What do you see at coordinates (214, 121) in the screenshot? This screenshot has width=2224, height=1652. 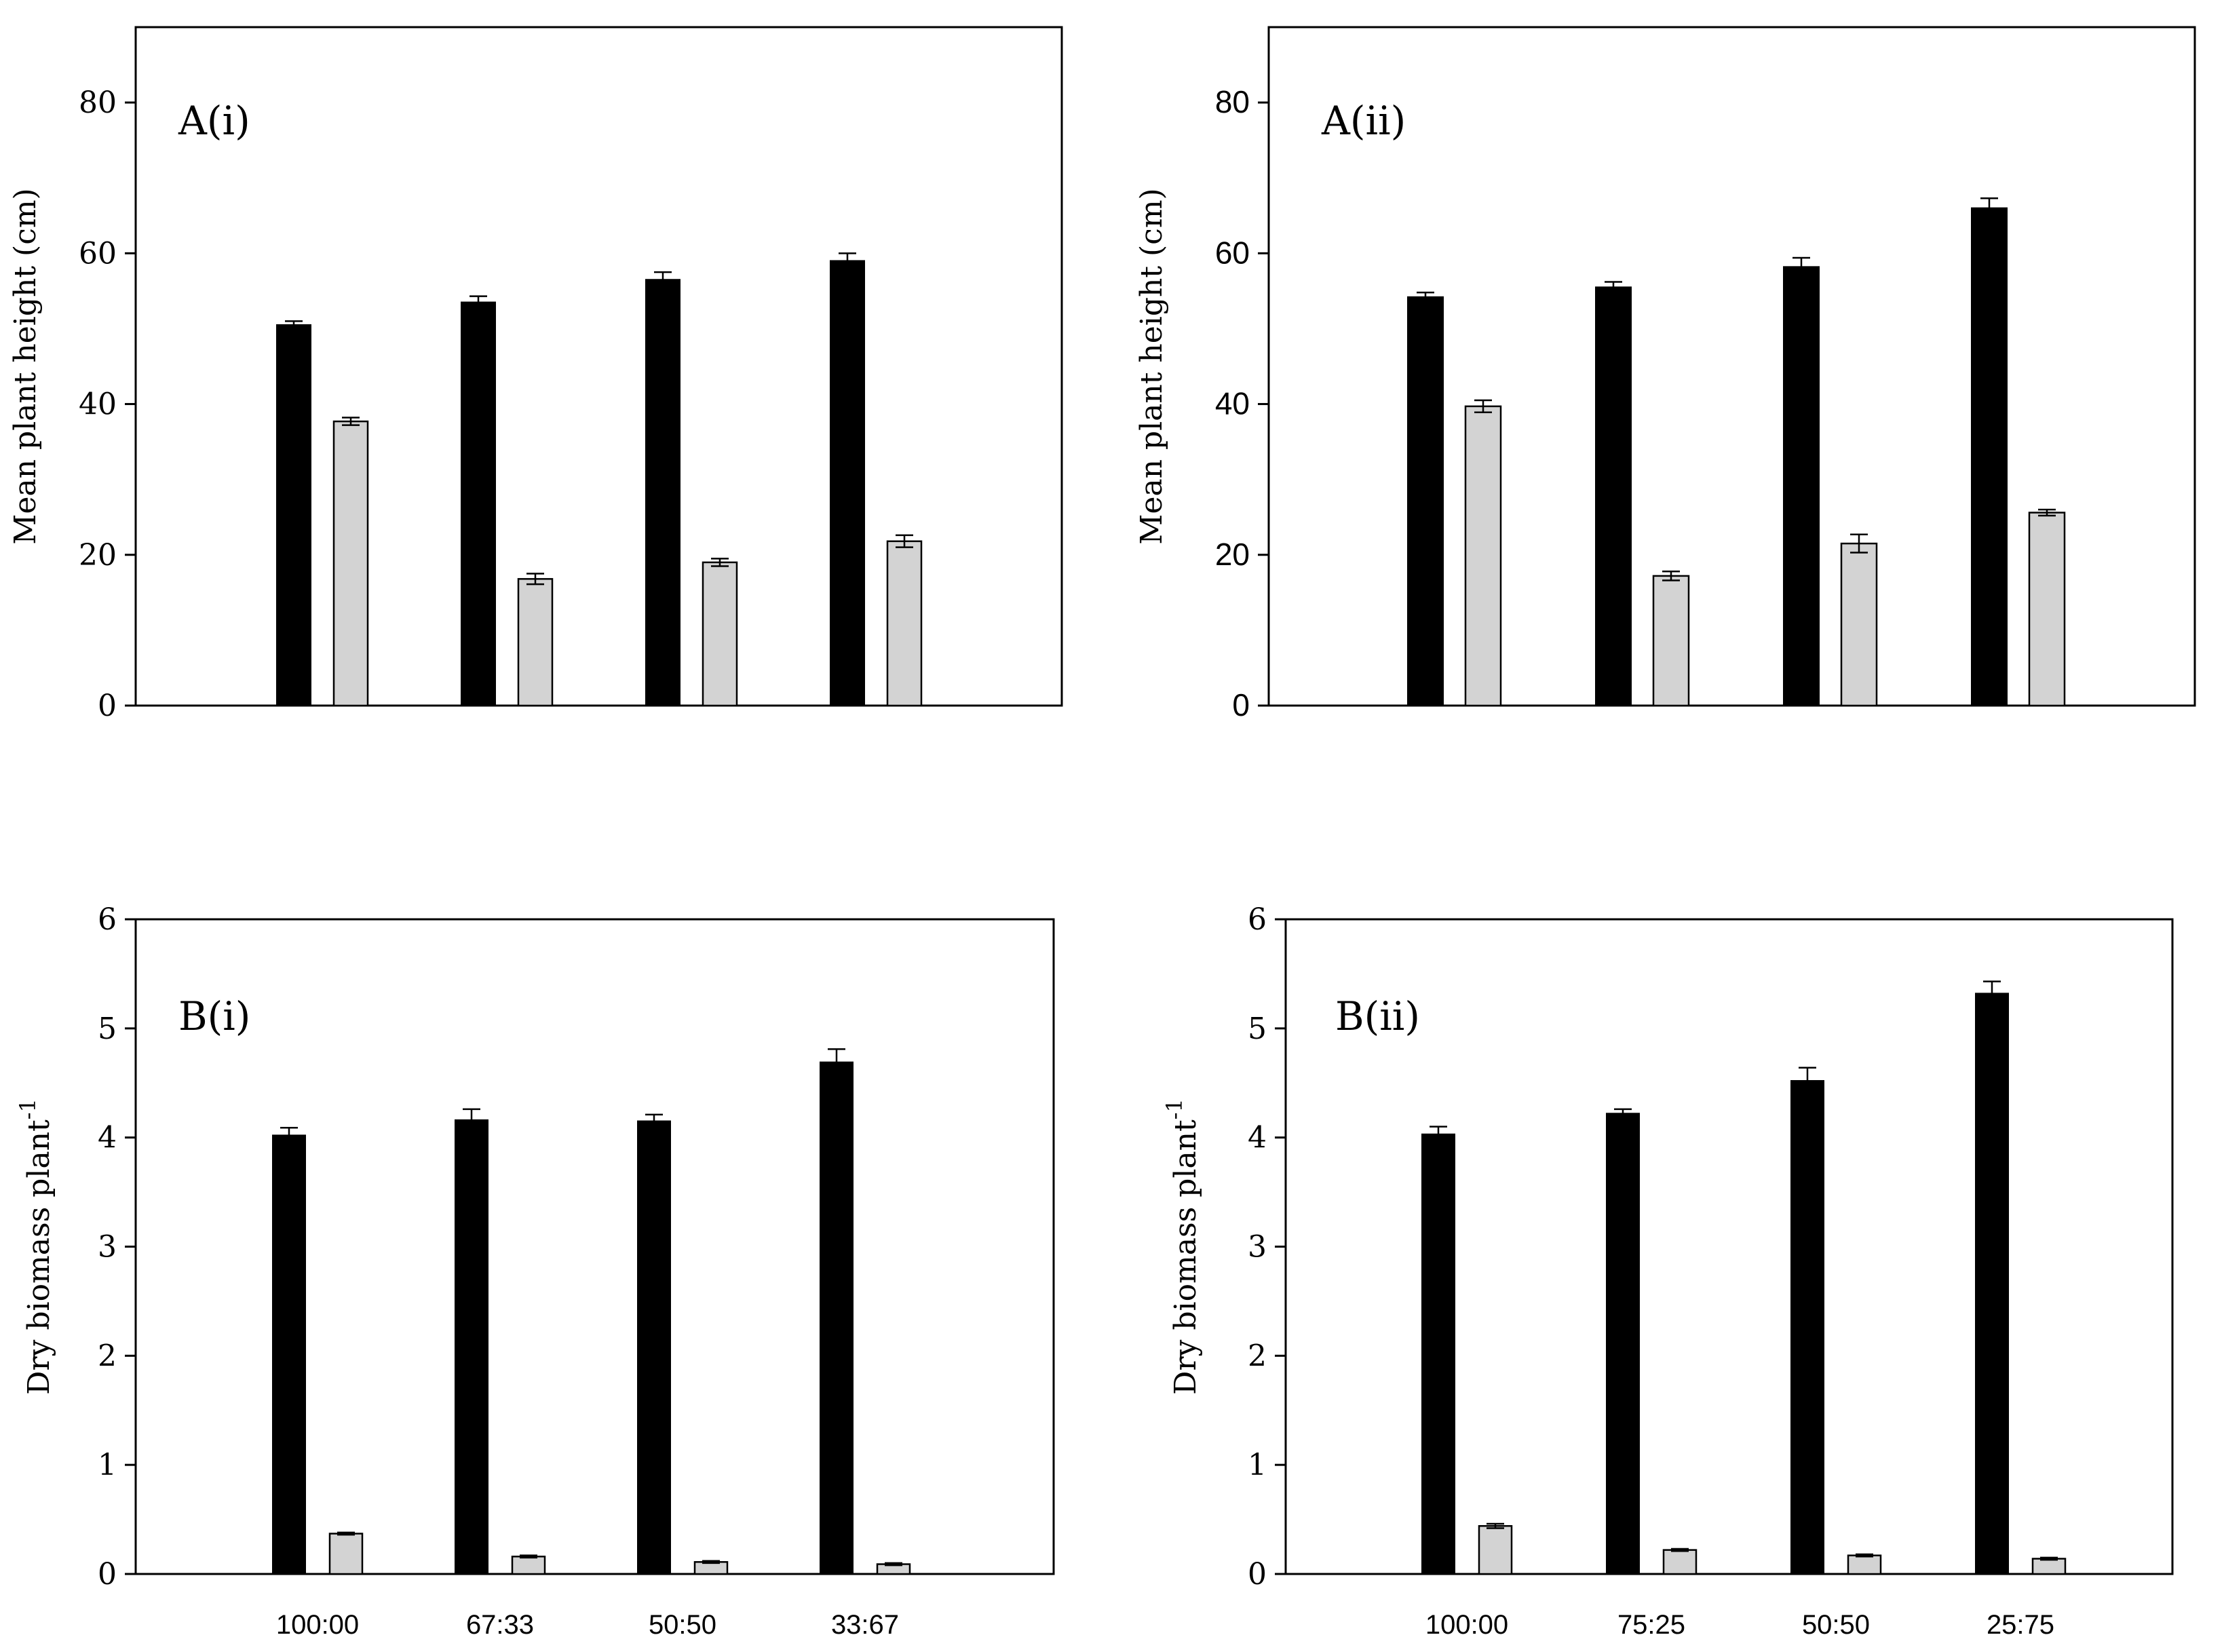 I see `panel-label: A(i)` at bounding box center [214, 121].